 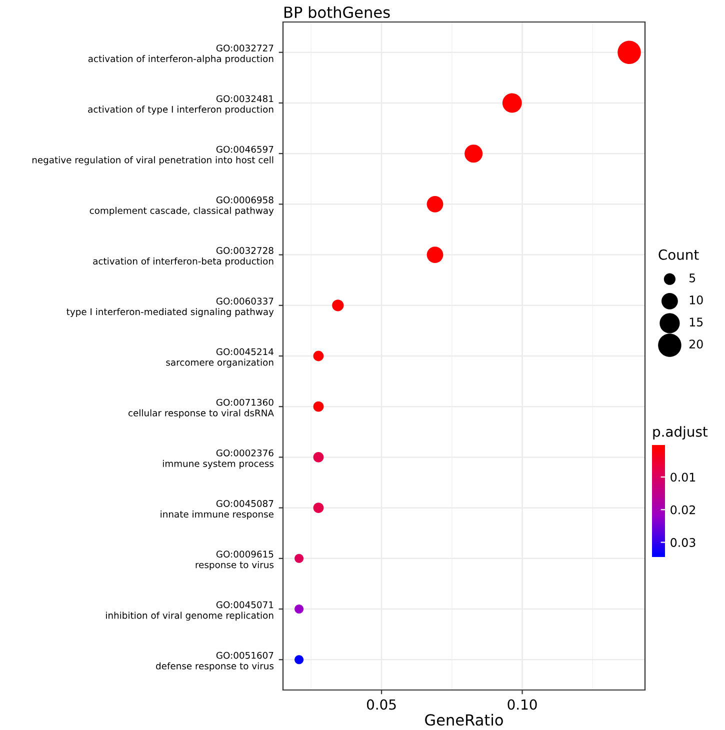 What do you see at coordinates (183, 256) in the screenshot?
I see `y-tick-label: GO:0032728 activation of interferon-beta production` at bounding box center [183, 256].